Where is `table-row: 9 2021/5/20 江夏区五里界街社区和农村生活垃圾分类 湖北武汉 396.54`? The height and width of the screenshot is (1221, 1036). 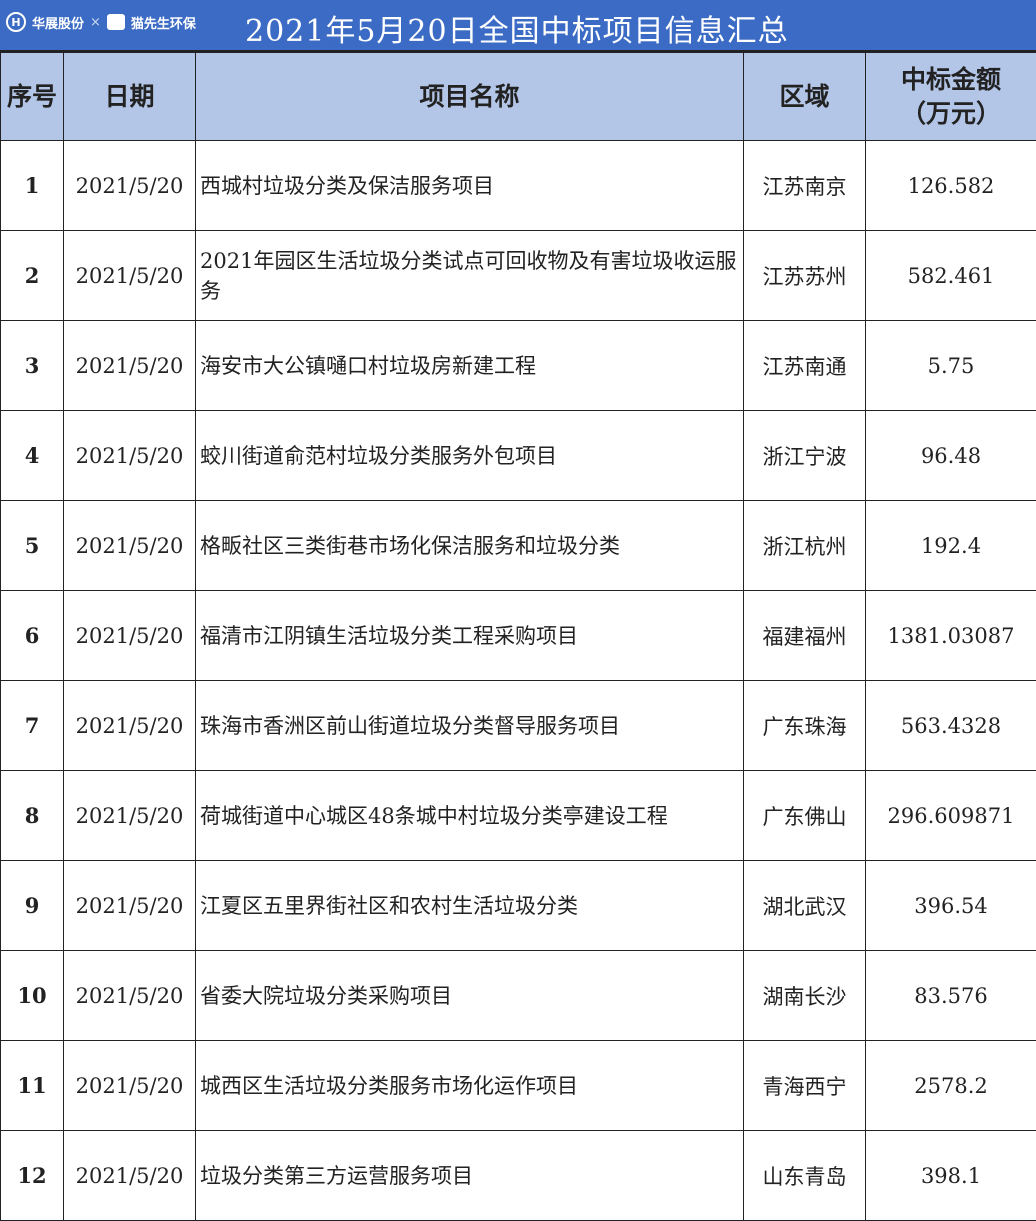
table-row: 9 2021/5/20 江夏区五里界街社区和农村生活垃圾分类 湖北武汉 396.54 is located at coordinates (518, 905).